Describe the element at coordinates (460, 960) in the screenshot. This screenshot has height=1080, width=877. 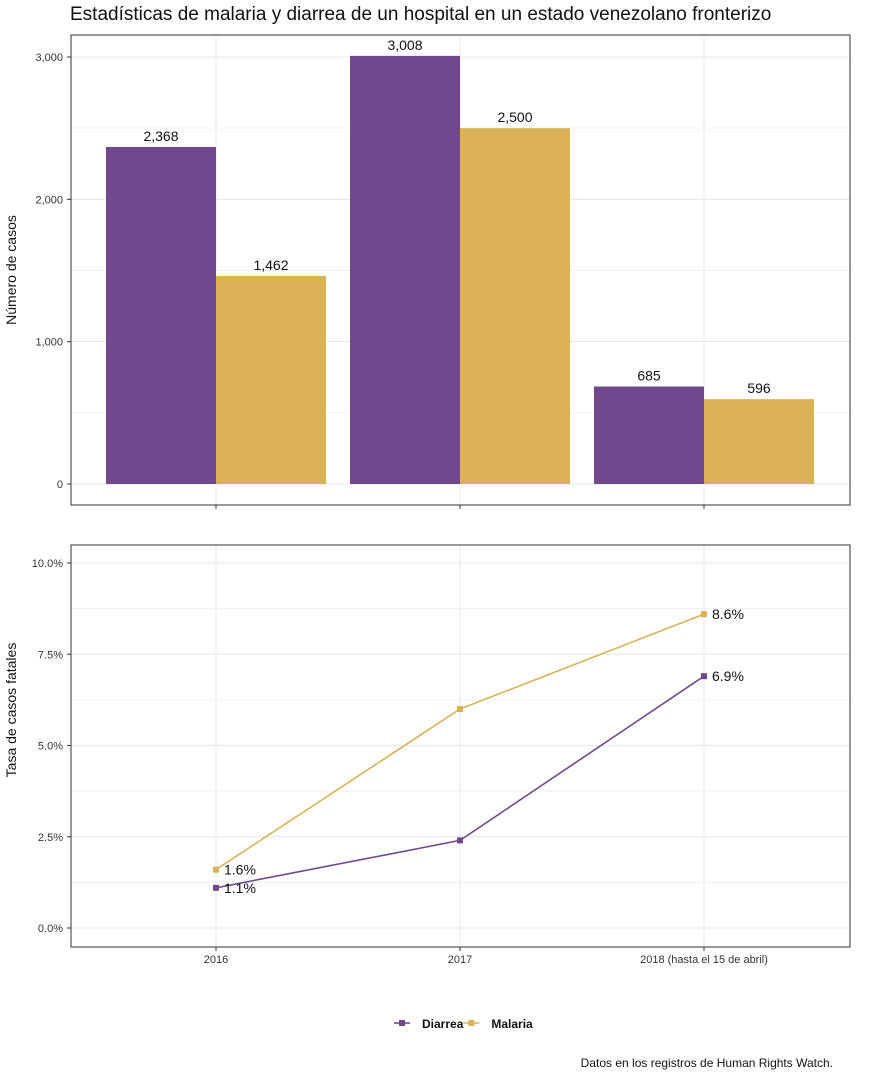
I see `x-tick-label: 2017` at that location.